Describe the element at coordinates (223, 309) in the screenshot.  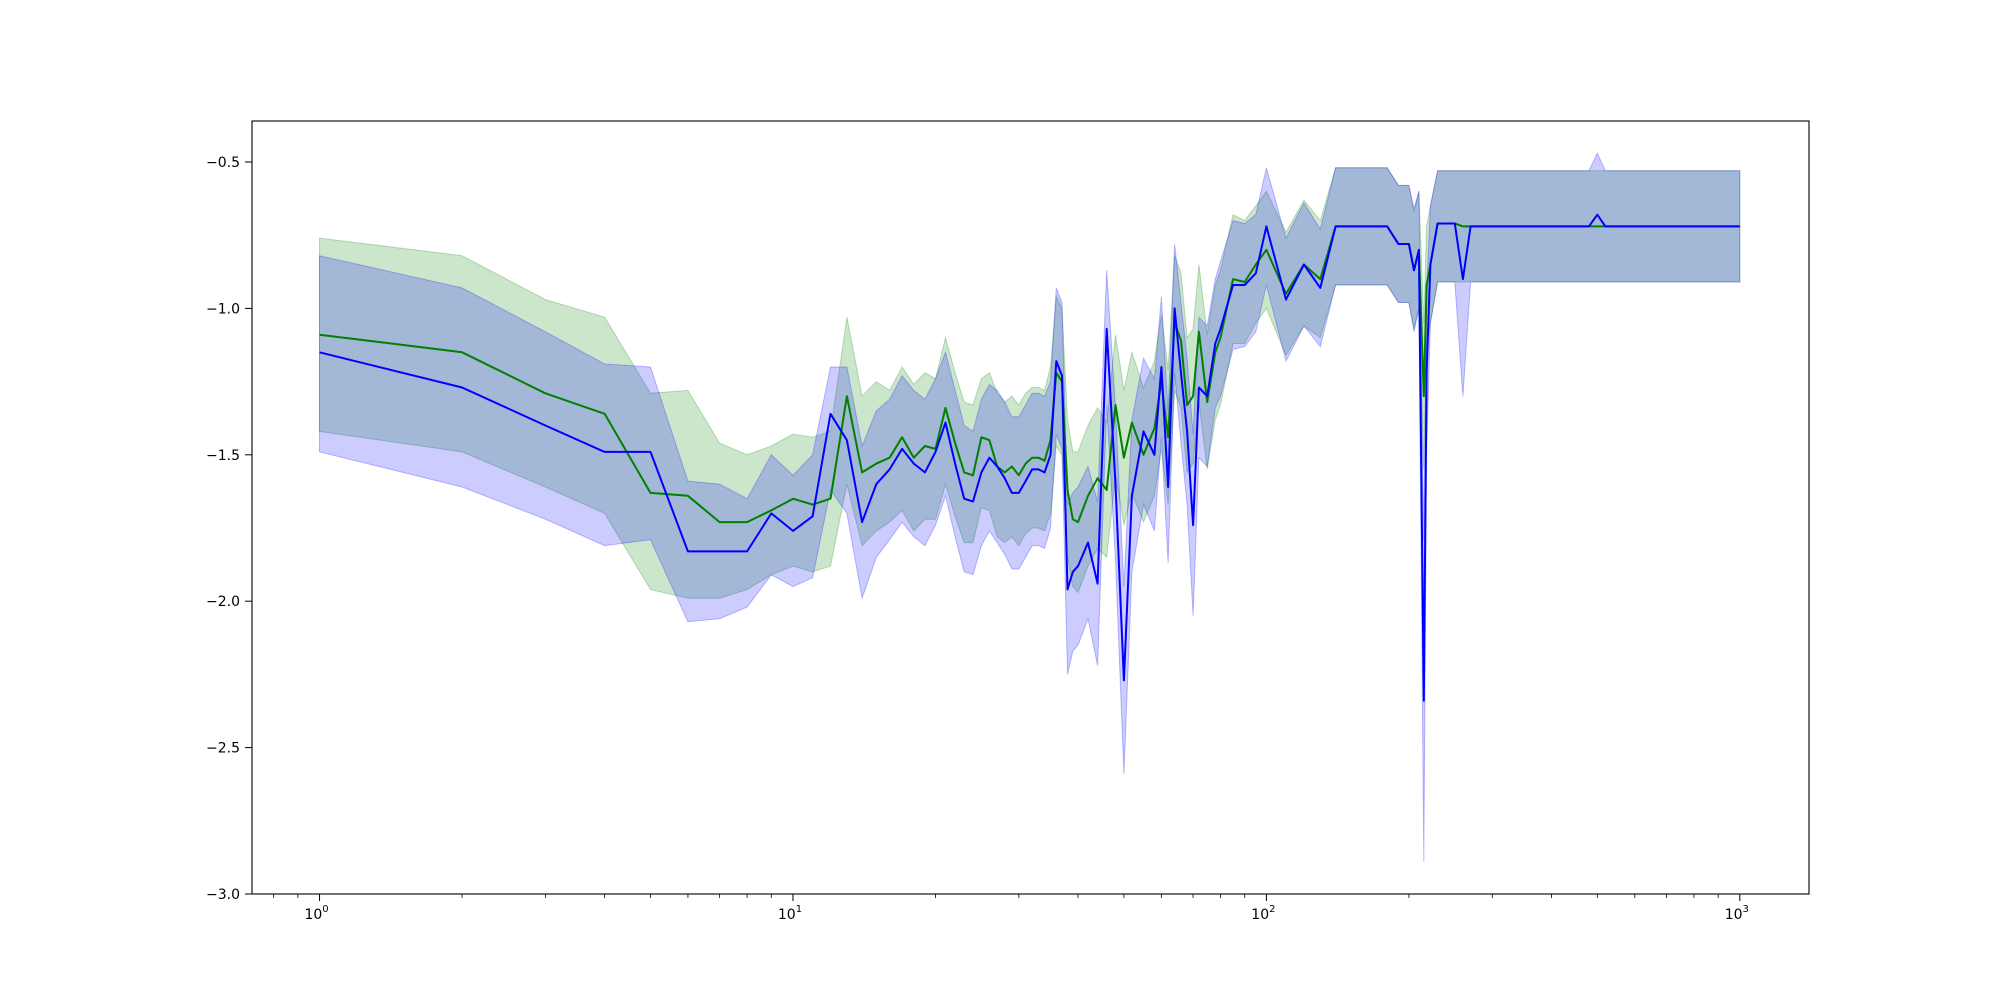
I see `y-tick-label: −1.0` at that location.